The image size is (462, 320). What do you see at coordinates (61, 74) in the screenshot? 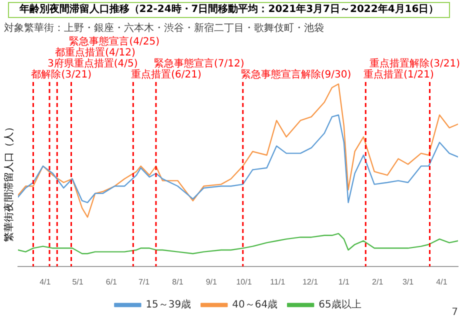
I see `ref-line-label: 都解除(3/21)` at bounding box center [61, 74].